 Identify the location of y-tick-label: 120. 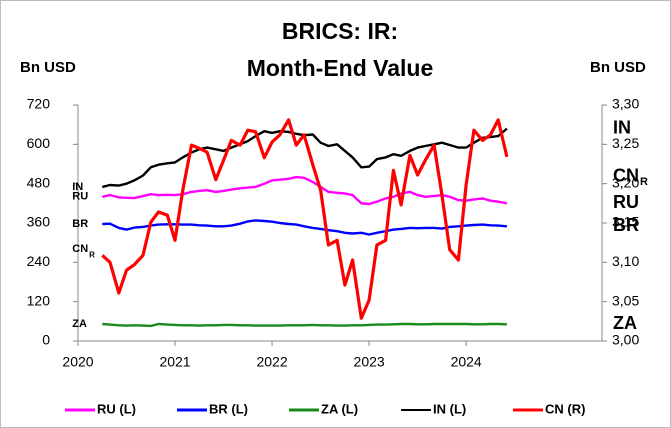
(39, 300).